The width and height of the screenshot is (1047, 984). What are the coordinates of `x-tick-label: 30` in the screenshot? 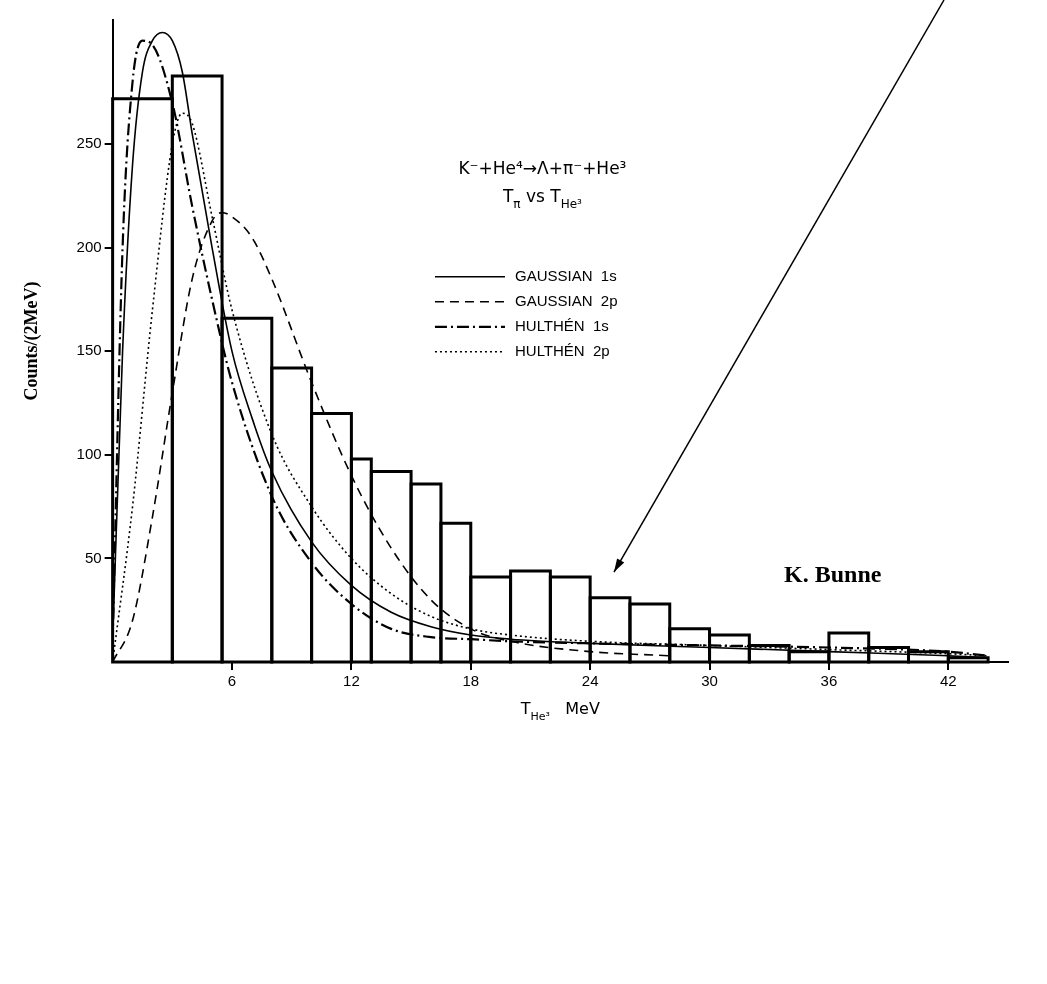 It's located at (709, 681).